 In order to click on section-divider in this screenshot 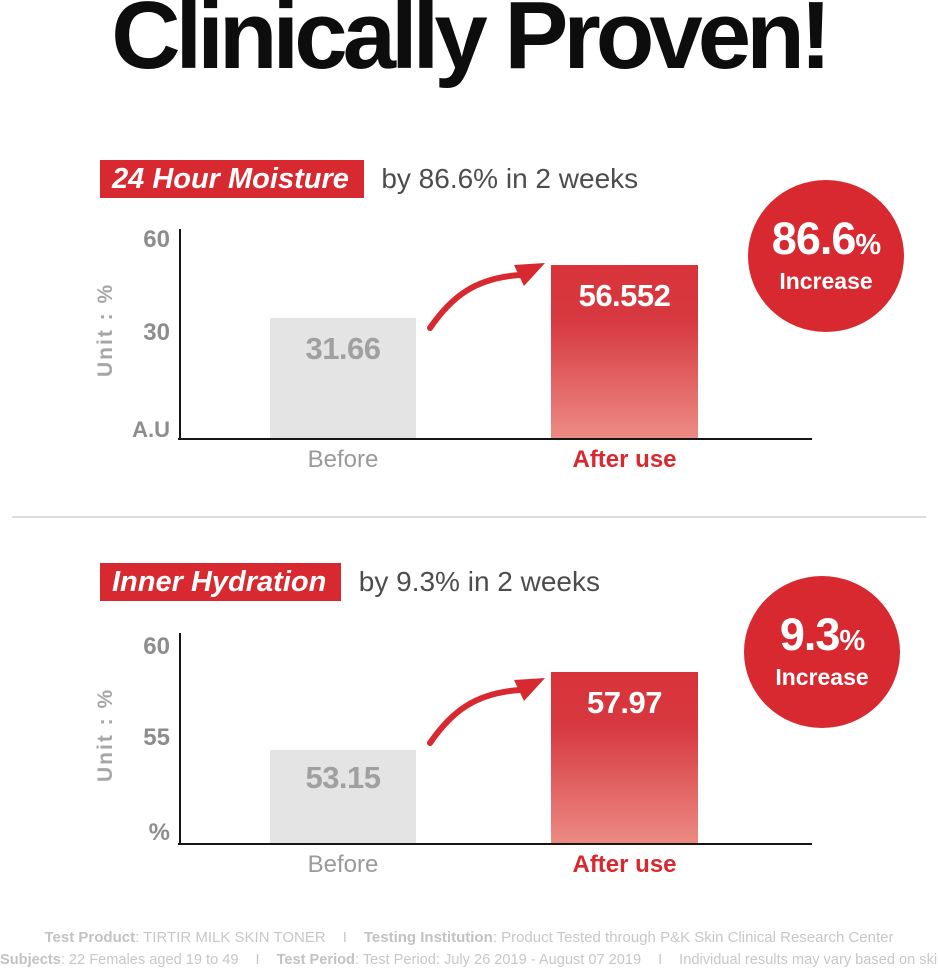, I will do `click(469, 517)`.